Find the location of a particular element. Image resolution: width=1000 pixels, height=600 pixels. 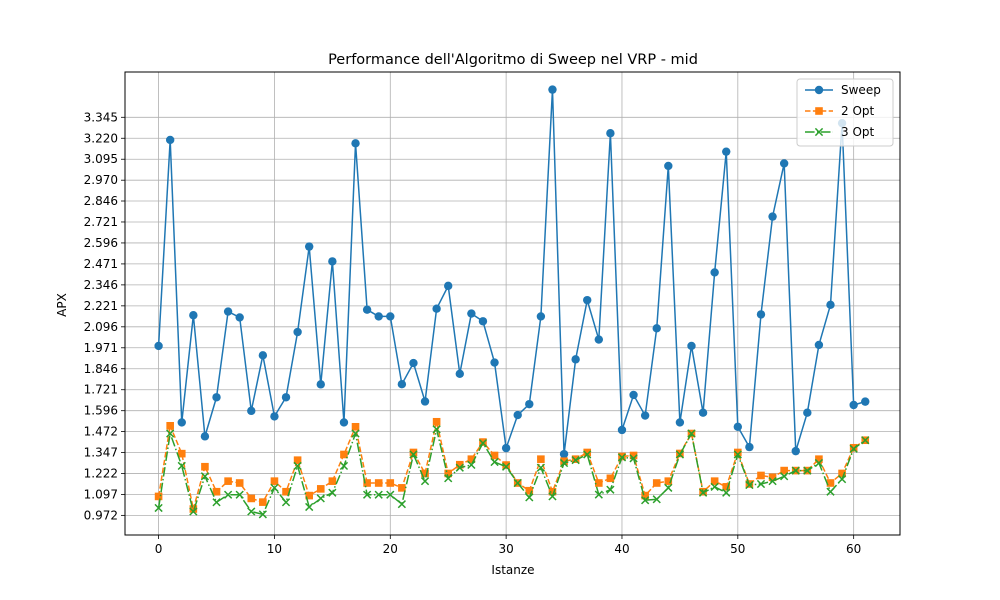

y-tick-label: 3.220 is located at coordinates (101, 138).